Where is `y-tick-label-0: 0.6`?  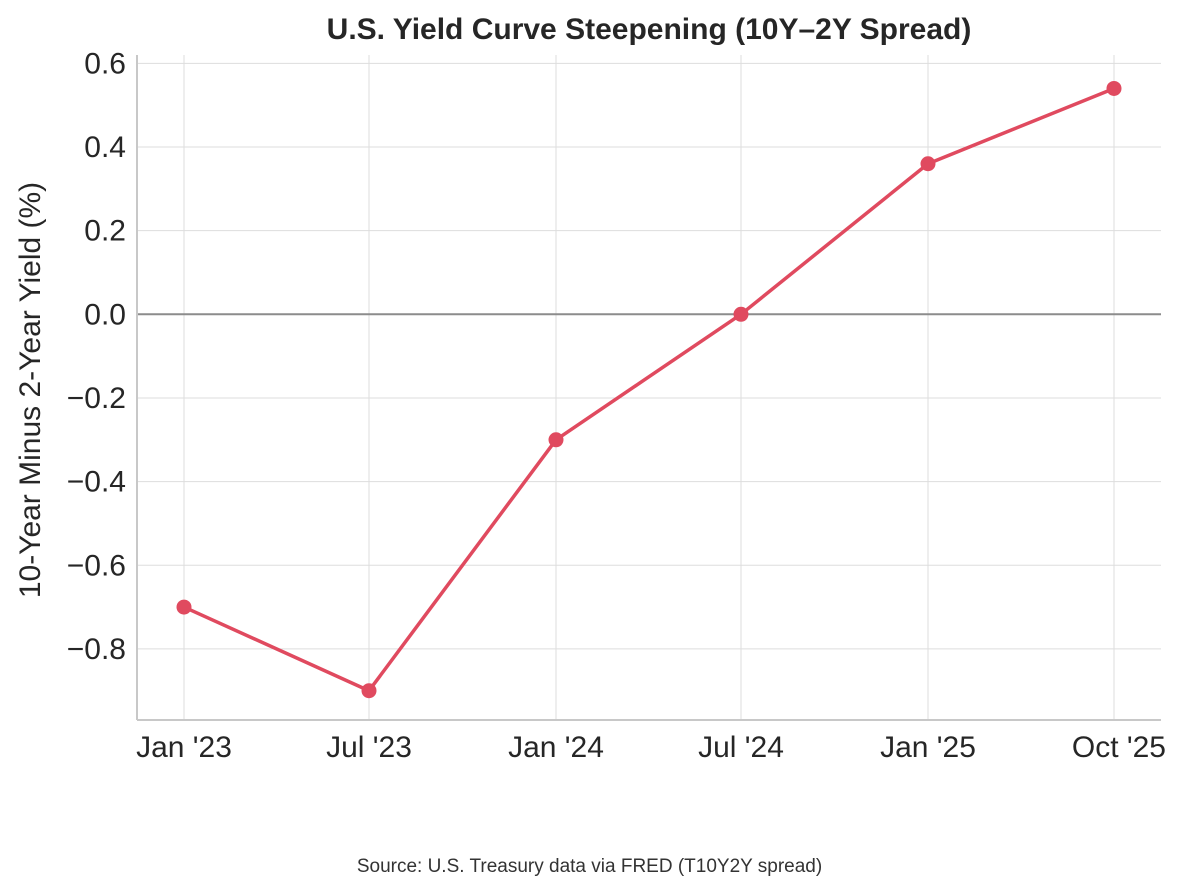
y-tick-label-0: 0.6 is located at coordinates (105, 63).